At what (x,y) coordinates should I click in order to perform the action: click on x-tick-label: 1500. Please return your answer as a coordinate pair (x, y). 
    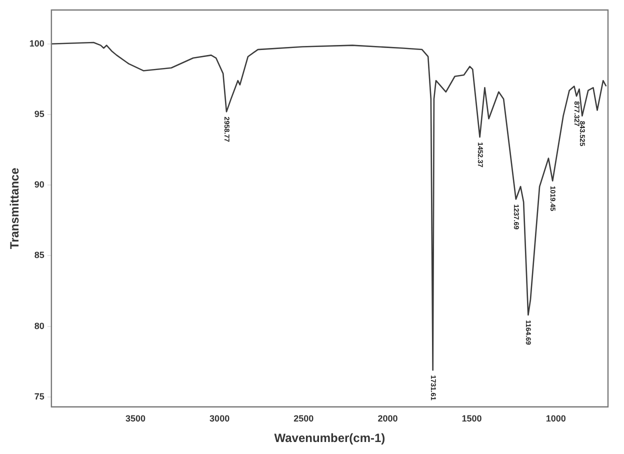
    Looking at the image, I should click on (472, 419).